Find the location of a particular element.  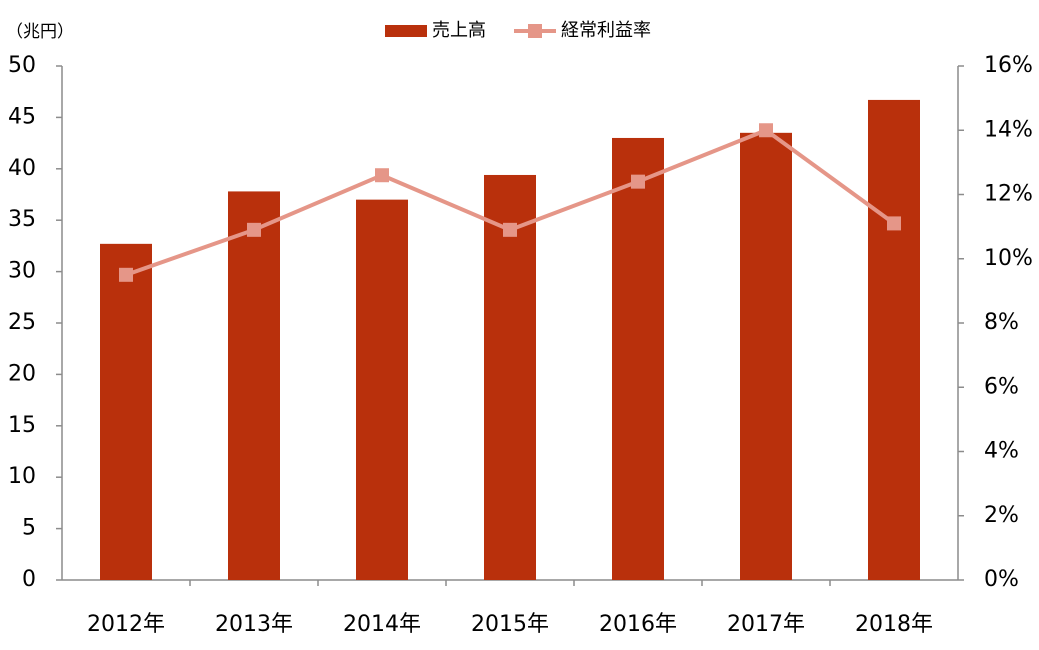

right-axis-tick-label: 4% is located at coordinates (1001, 451).